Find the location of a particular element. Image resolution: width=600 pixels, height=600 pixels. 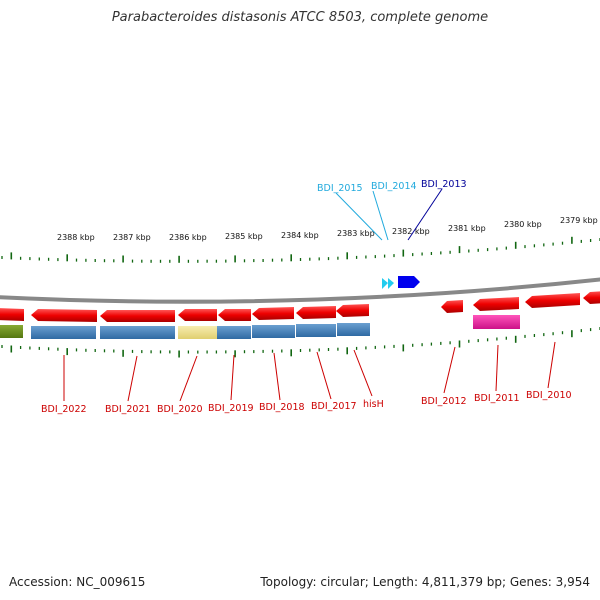

label-bdi-2022: BDI_2022 is located at coordinates (64, 409).